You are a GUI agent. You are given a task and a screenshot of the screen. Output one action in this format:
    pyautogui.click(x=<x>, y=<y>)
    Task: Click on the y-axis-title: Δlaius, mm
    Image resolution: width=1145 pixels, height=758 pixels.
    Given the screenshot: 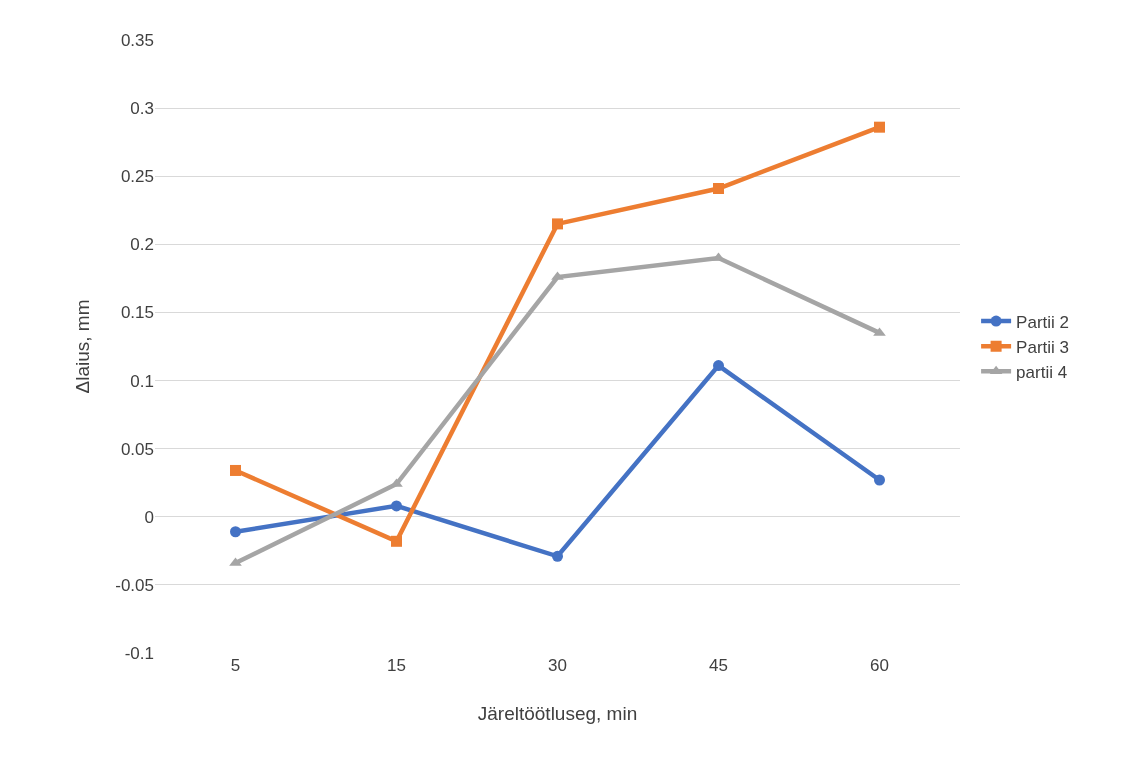 What is the action you would take?
    pyautogui.click(x=83, y=346)
    